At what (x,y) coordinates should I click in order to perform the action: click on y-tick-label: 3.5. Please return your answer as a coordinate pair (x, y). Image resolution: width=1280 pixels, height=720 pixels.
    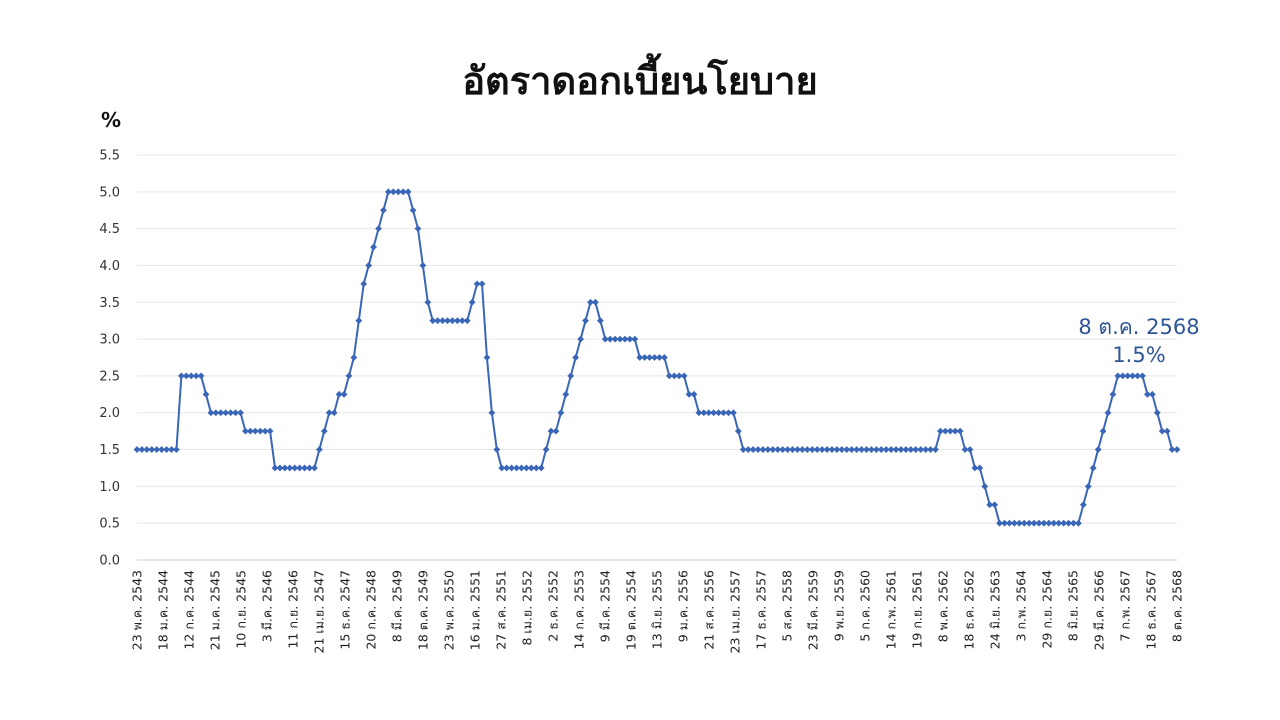
    Looking at the image, I should click on (109, 303).